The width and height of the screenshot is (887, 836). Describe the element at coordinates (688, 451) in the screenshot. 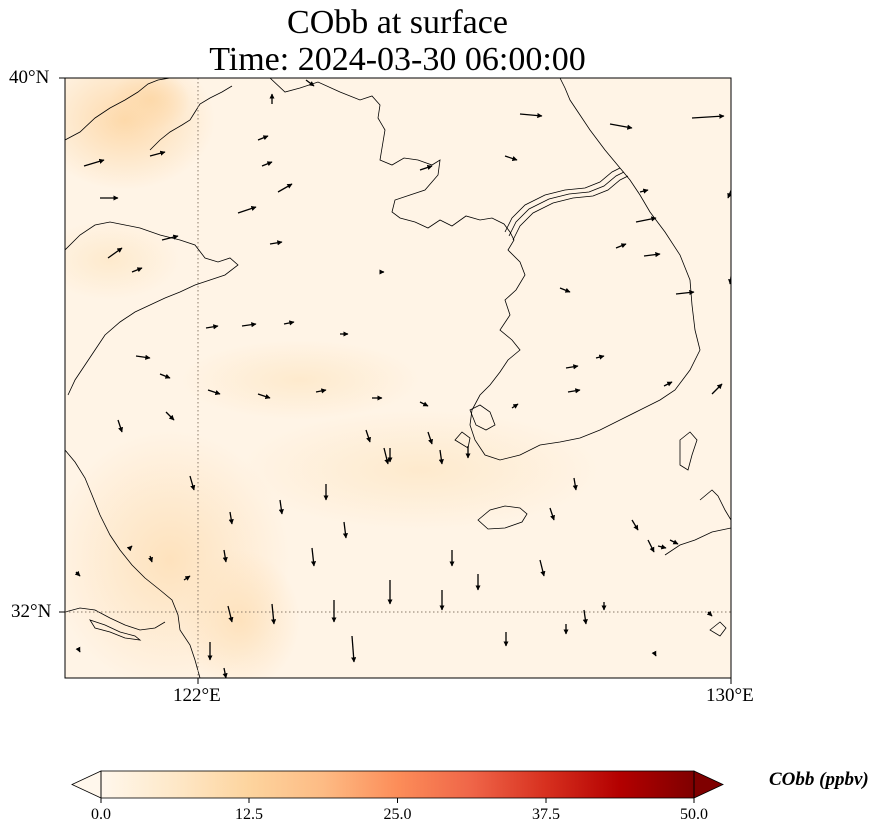

I see `coastline-tsushima` at that location.